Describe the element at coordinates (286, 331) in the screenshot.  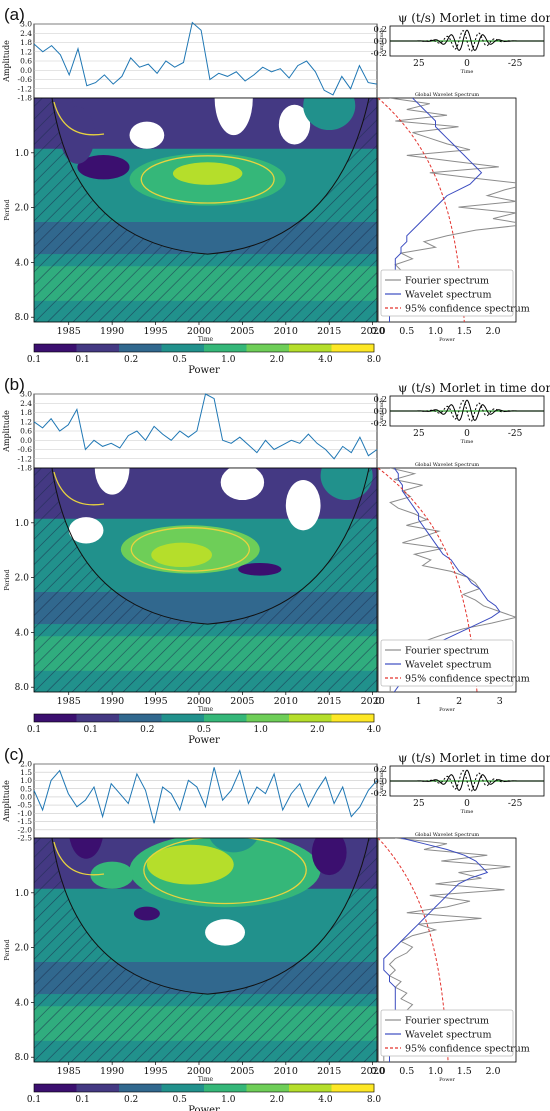
I see `time-tick-label: 2010` at that location.